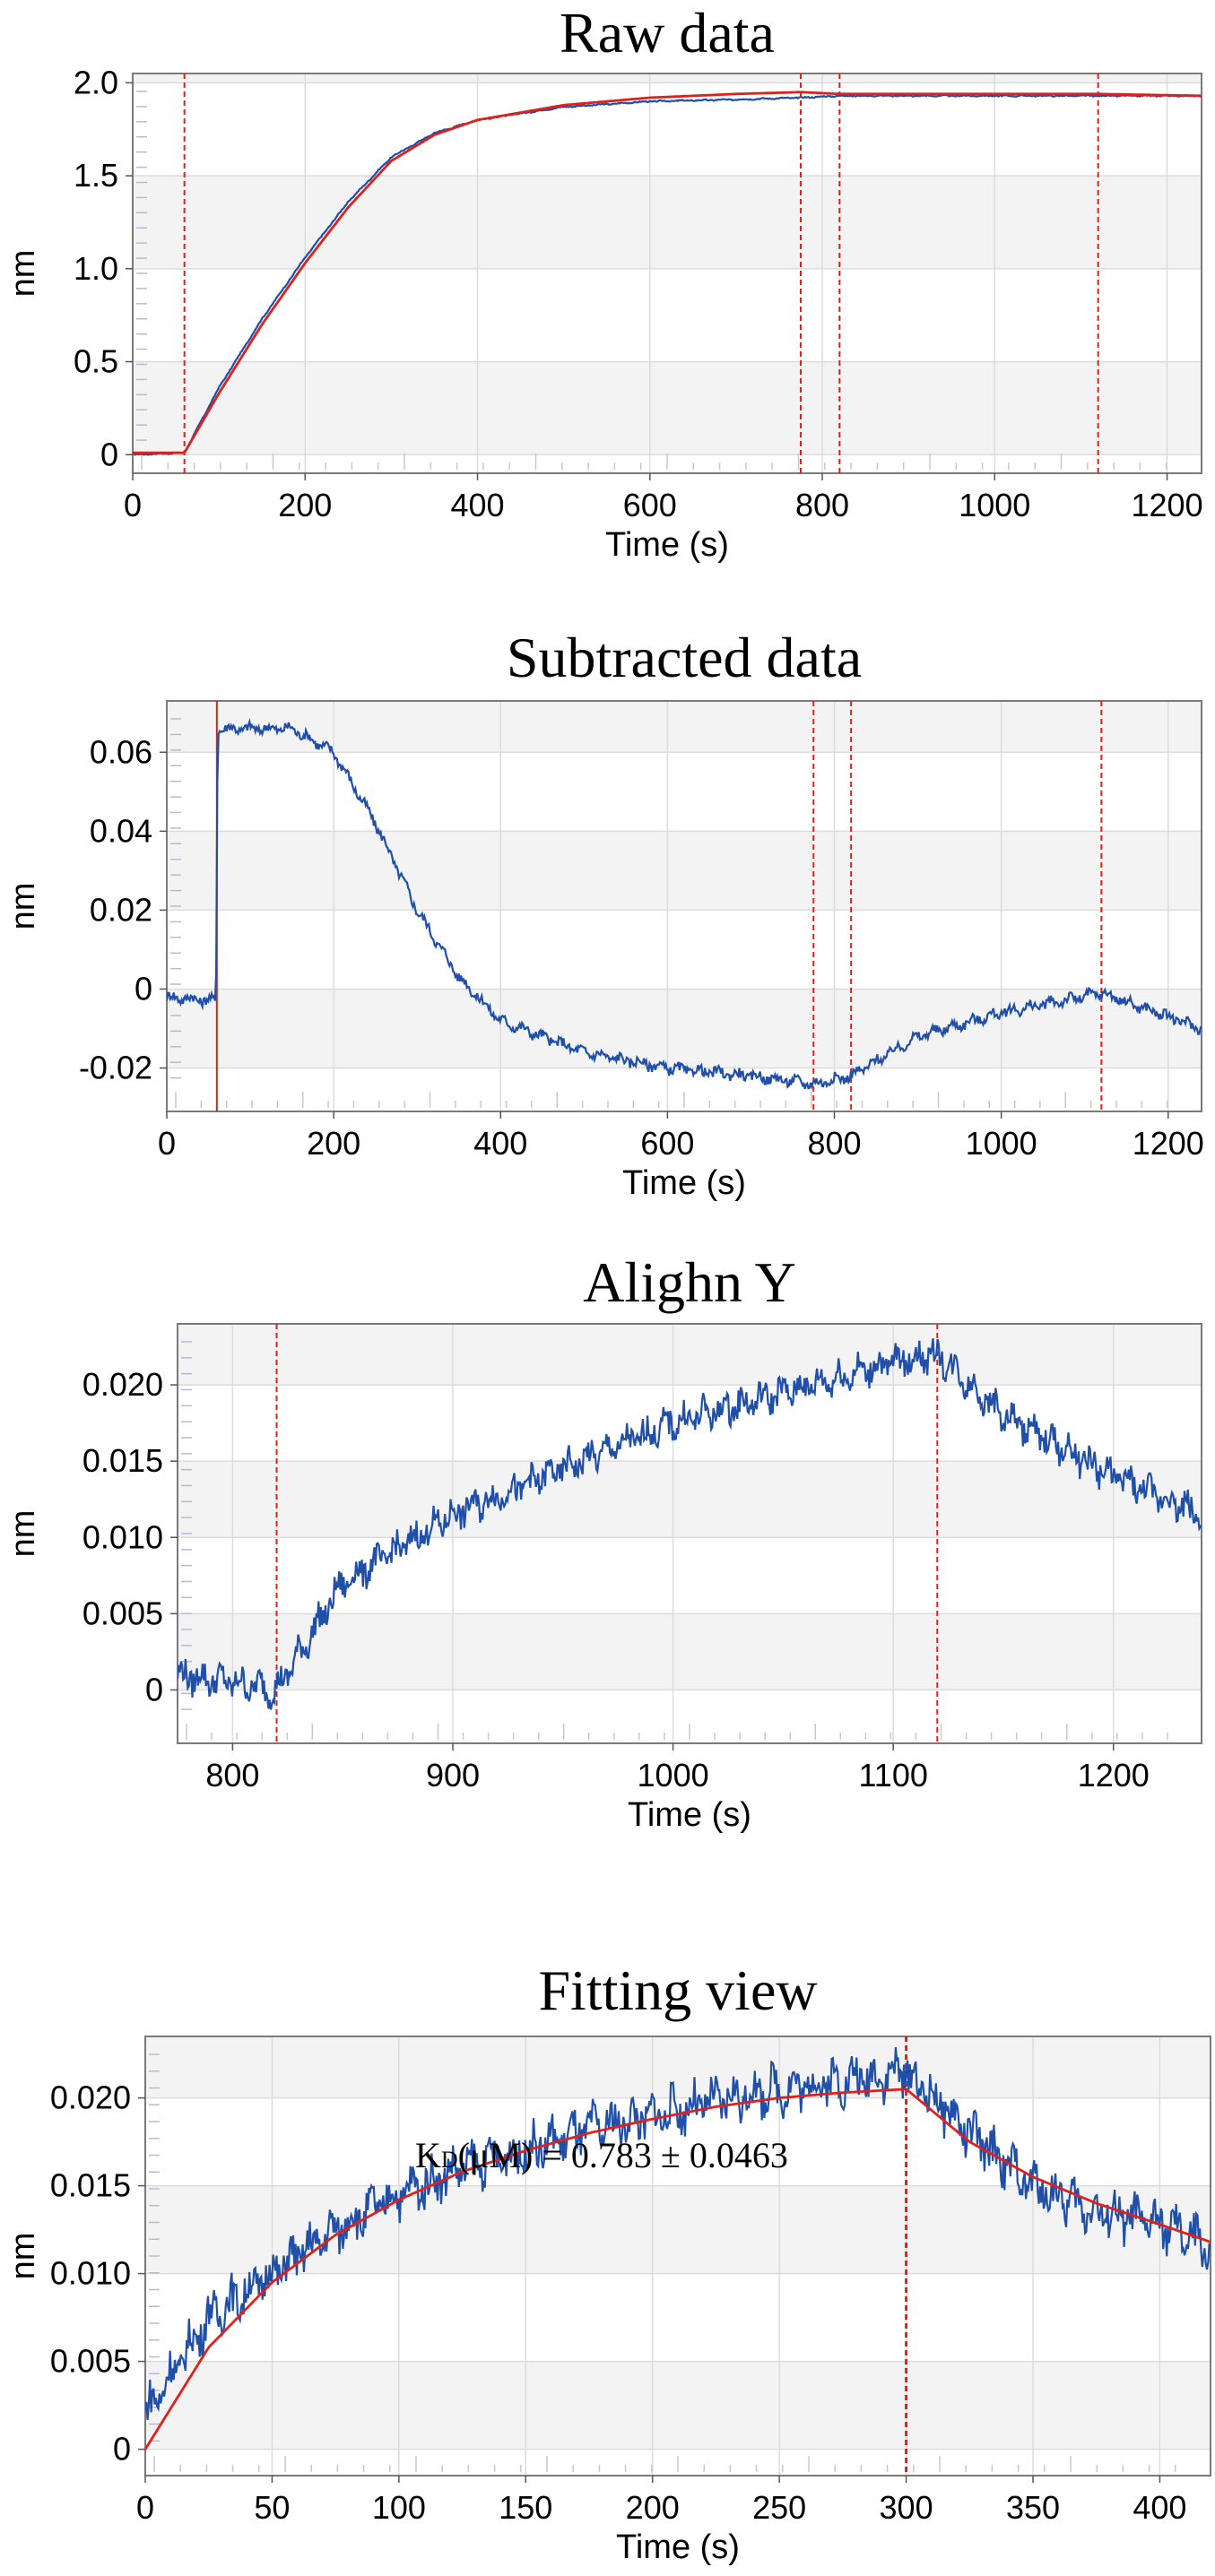 The width and height of the screenshot is (1215, 2576). I want to click on y-tick-label: 0.02, so click(121, 909).